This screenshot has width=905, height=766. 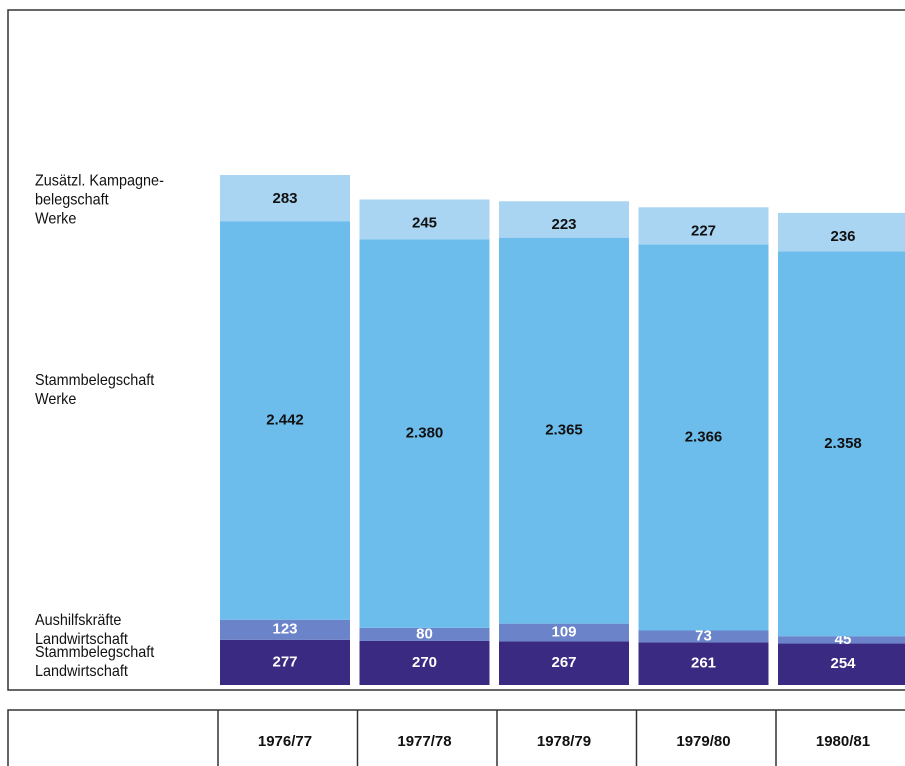 I want to click on table-frame, so click(x=456, y=737).